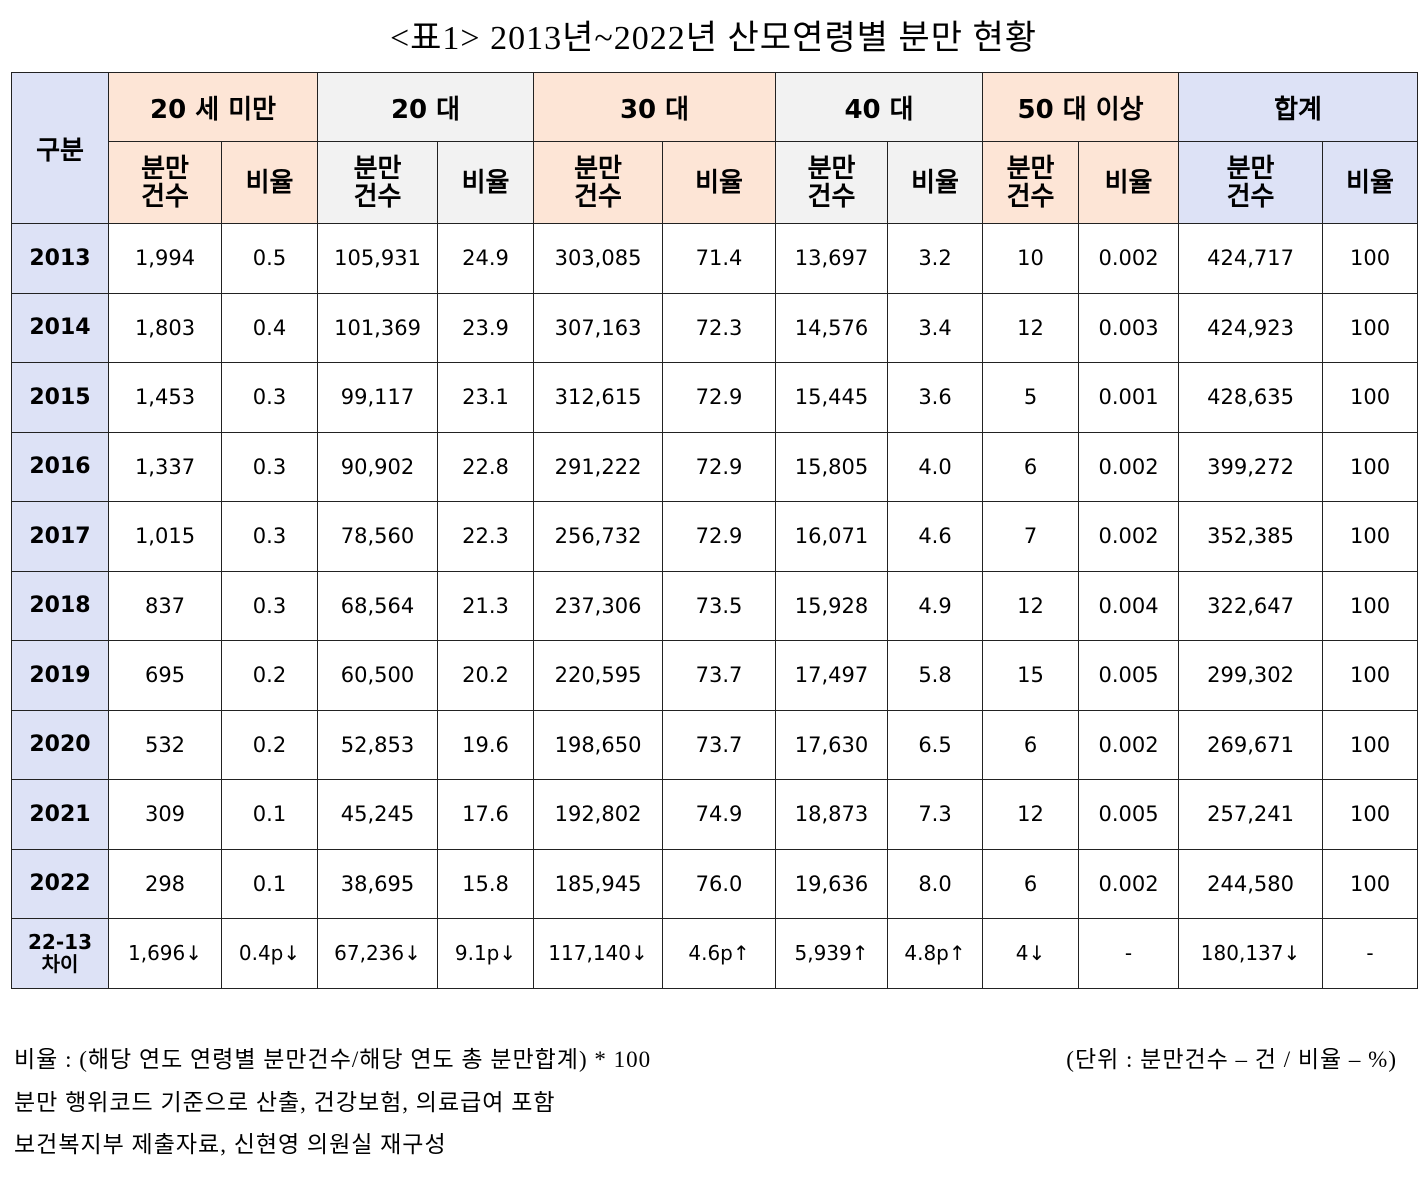 This screenshot has height=1181, width=1427. I want to click on data-cell: 24.9, so click(486, 258).